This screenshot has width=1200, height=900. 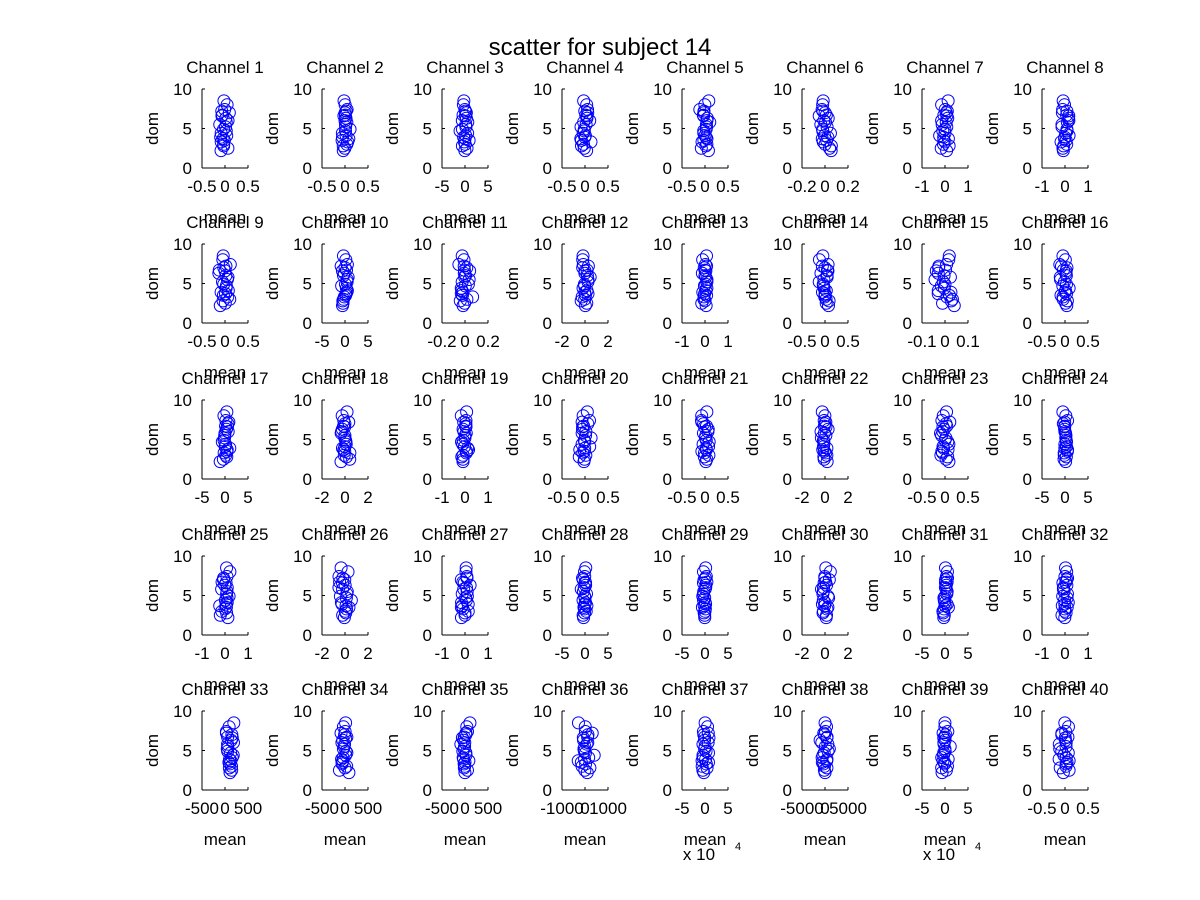 I want to click on x-tick-label: 500, so click(x=368, y=808).